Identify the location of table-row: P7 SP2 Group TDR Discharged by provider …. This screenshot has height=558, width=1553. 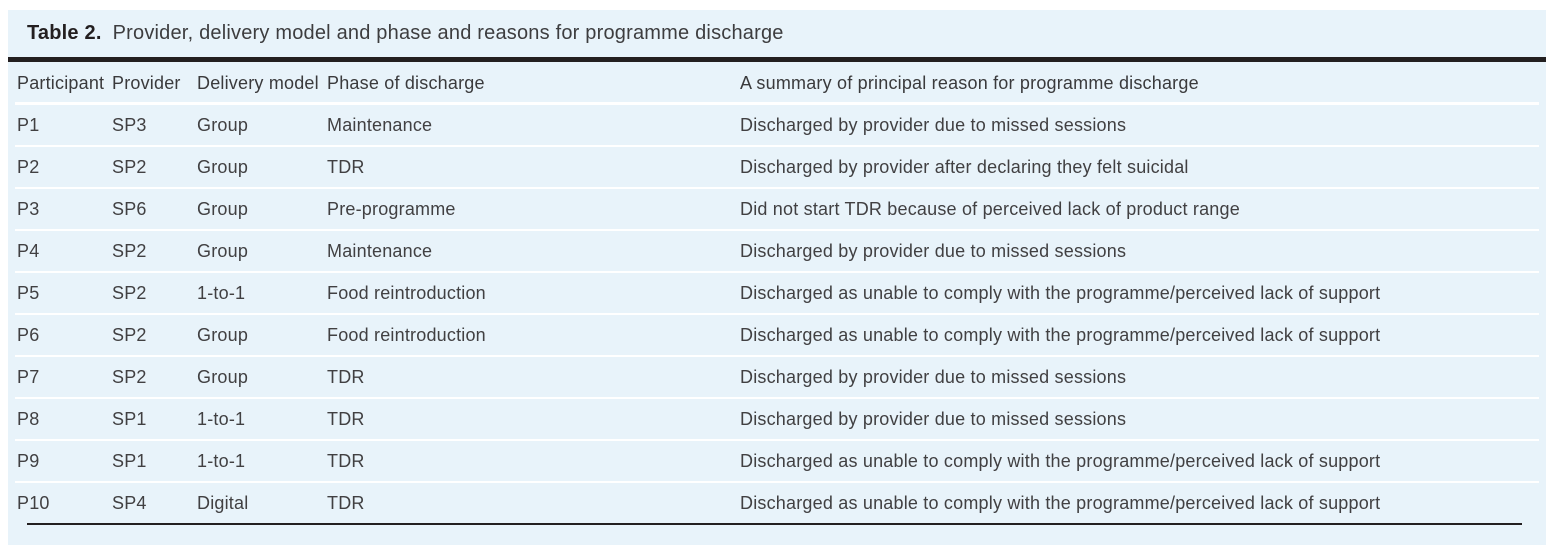
(777, 377).